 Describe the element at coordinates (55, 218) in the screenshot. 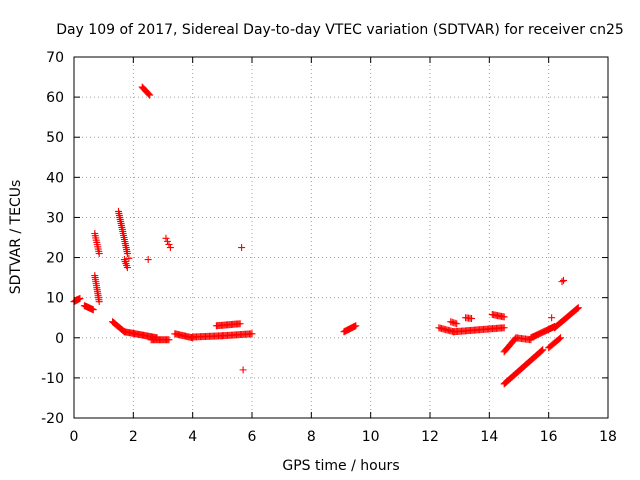

I see `y-tick-label: 30` at that location.